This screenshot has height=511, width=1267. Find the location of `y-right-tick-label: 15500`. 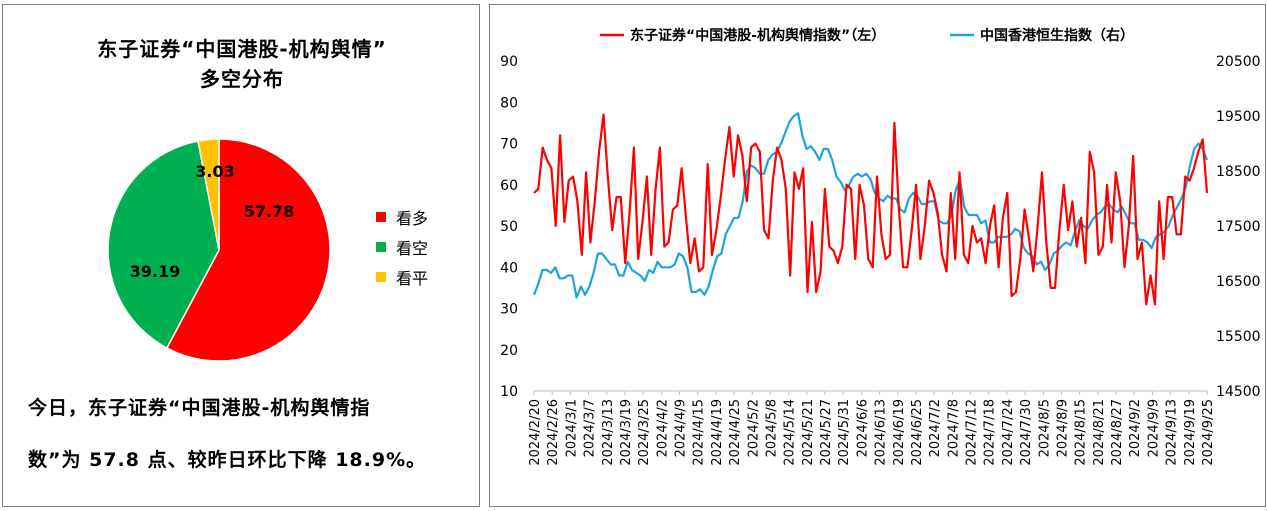

y-right-tick-label: 15500 is located at coordinates (1238, 337).